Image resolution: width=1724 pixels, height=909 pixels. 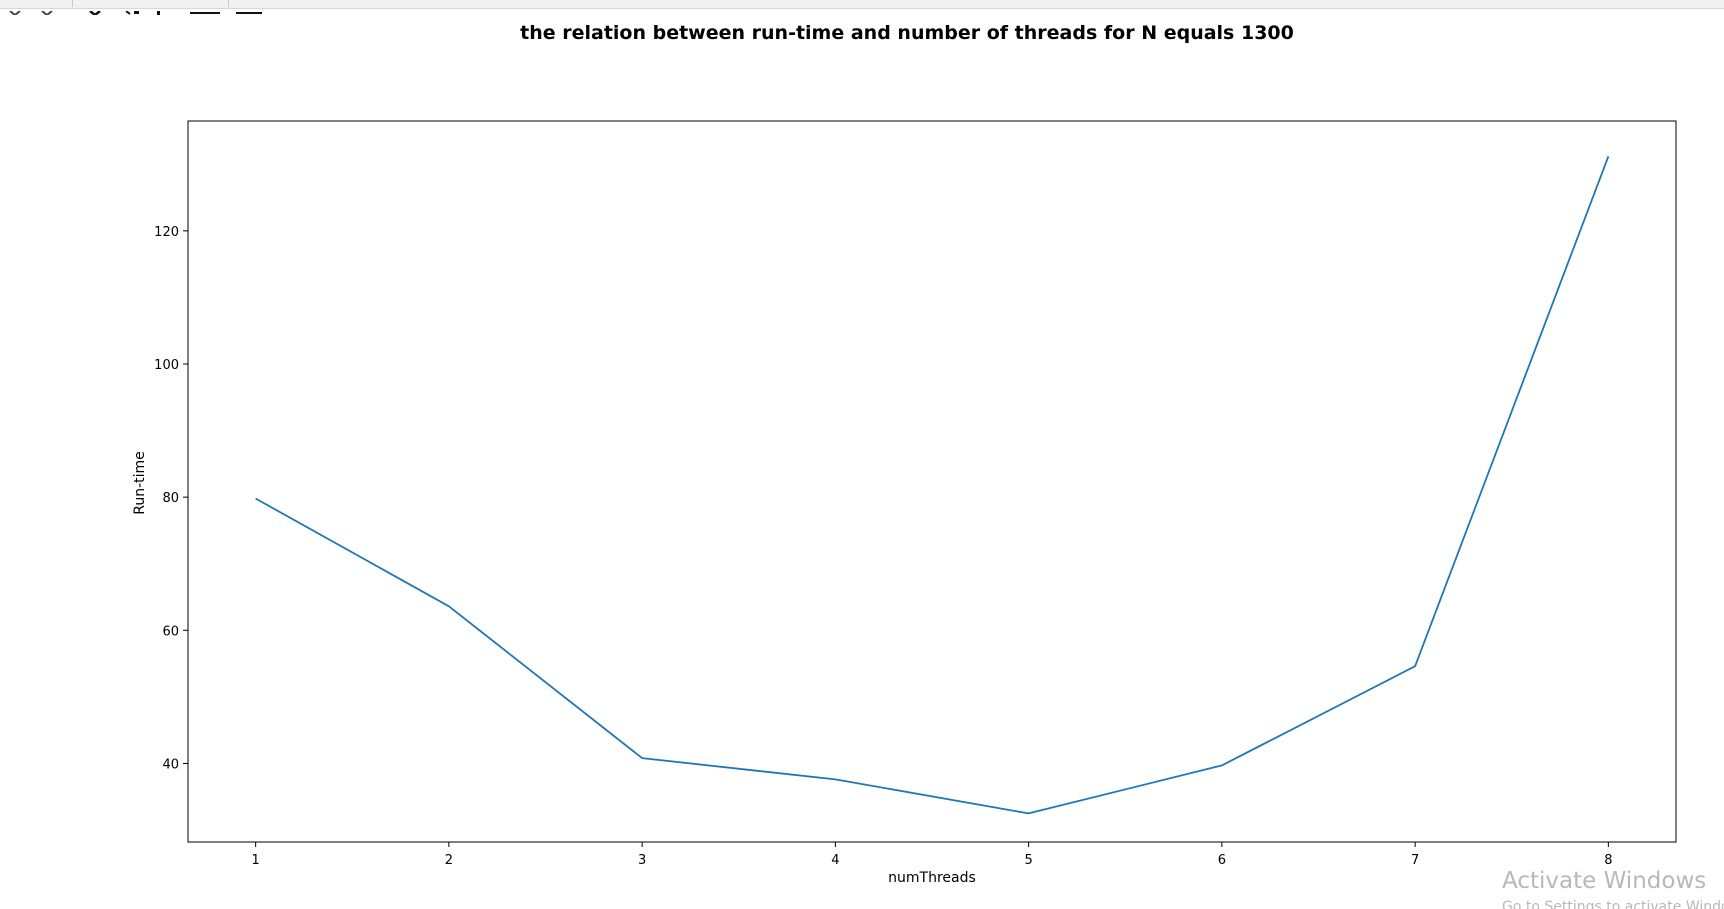 I want to click on y-tick-label: 100, so click(x=166, y=365).